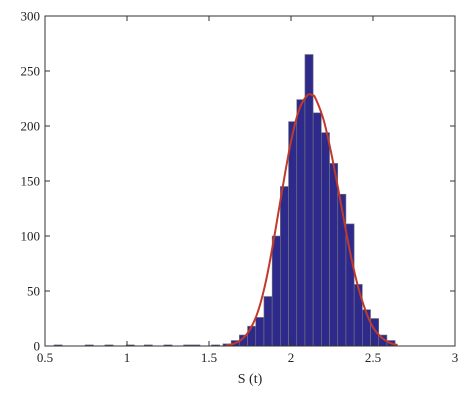 The width and height of the screenshot is (474, 402). I want to click on x-tick-label: 2.5, so click(373, 357).